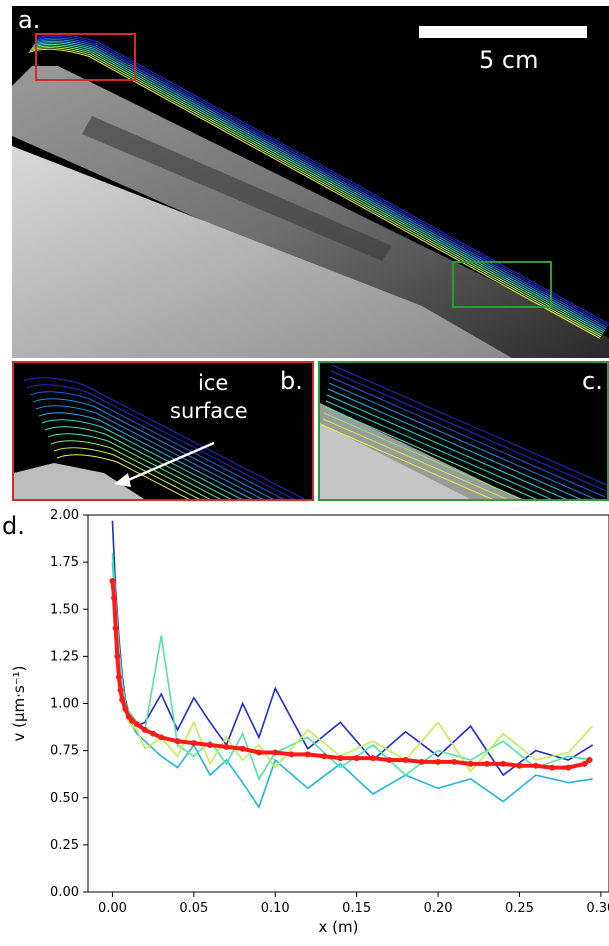 This screenshot has height=946, width=609. Describe the element at coordinates (64, 845) in the screenshot. I see `y-tick-label: 0.25` at that location.